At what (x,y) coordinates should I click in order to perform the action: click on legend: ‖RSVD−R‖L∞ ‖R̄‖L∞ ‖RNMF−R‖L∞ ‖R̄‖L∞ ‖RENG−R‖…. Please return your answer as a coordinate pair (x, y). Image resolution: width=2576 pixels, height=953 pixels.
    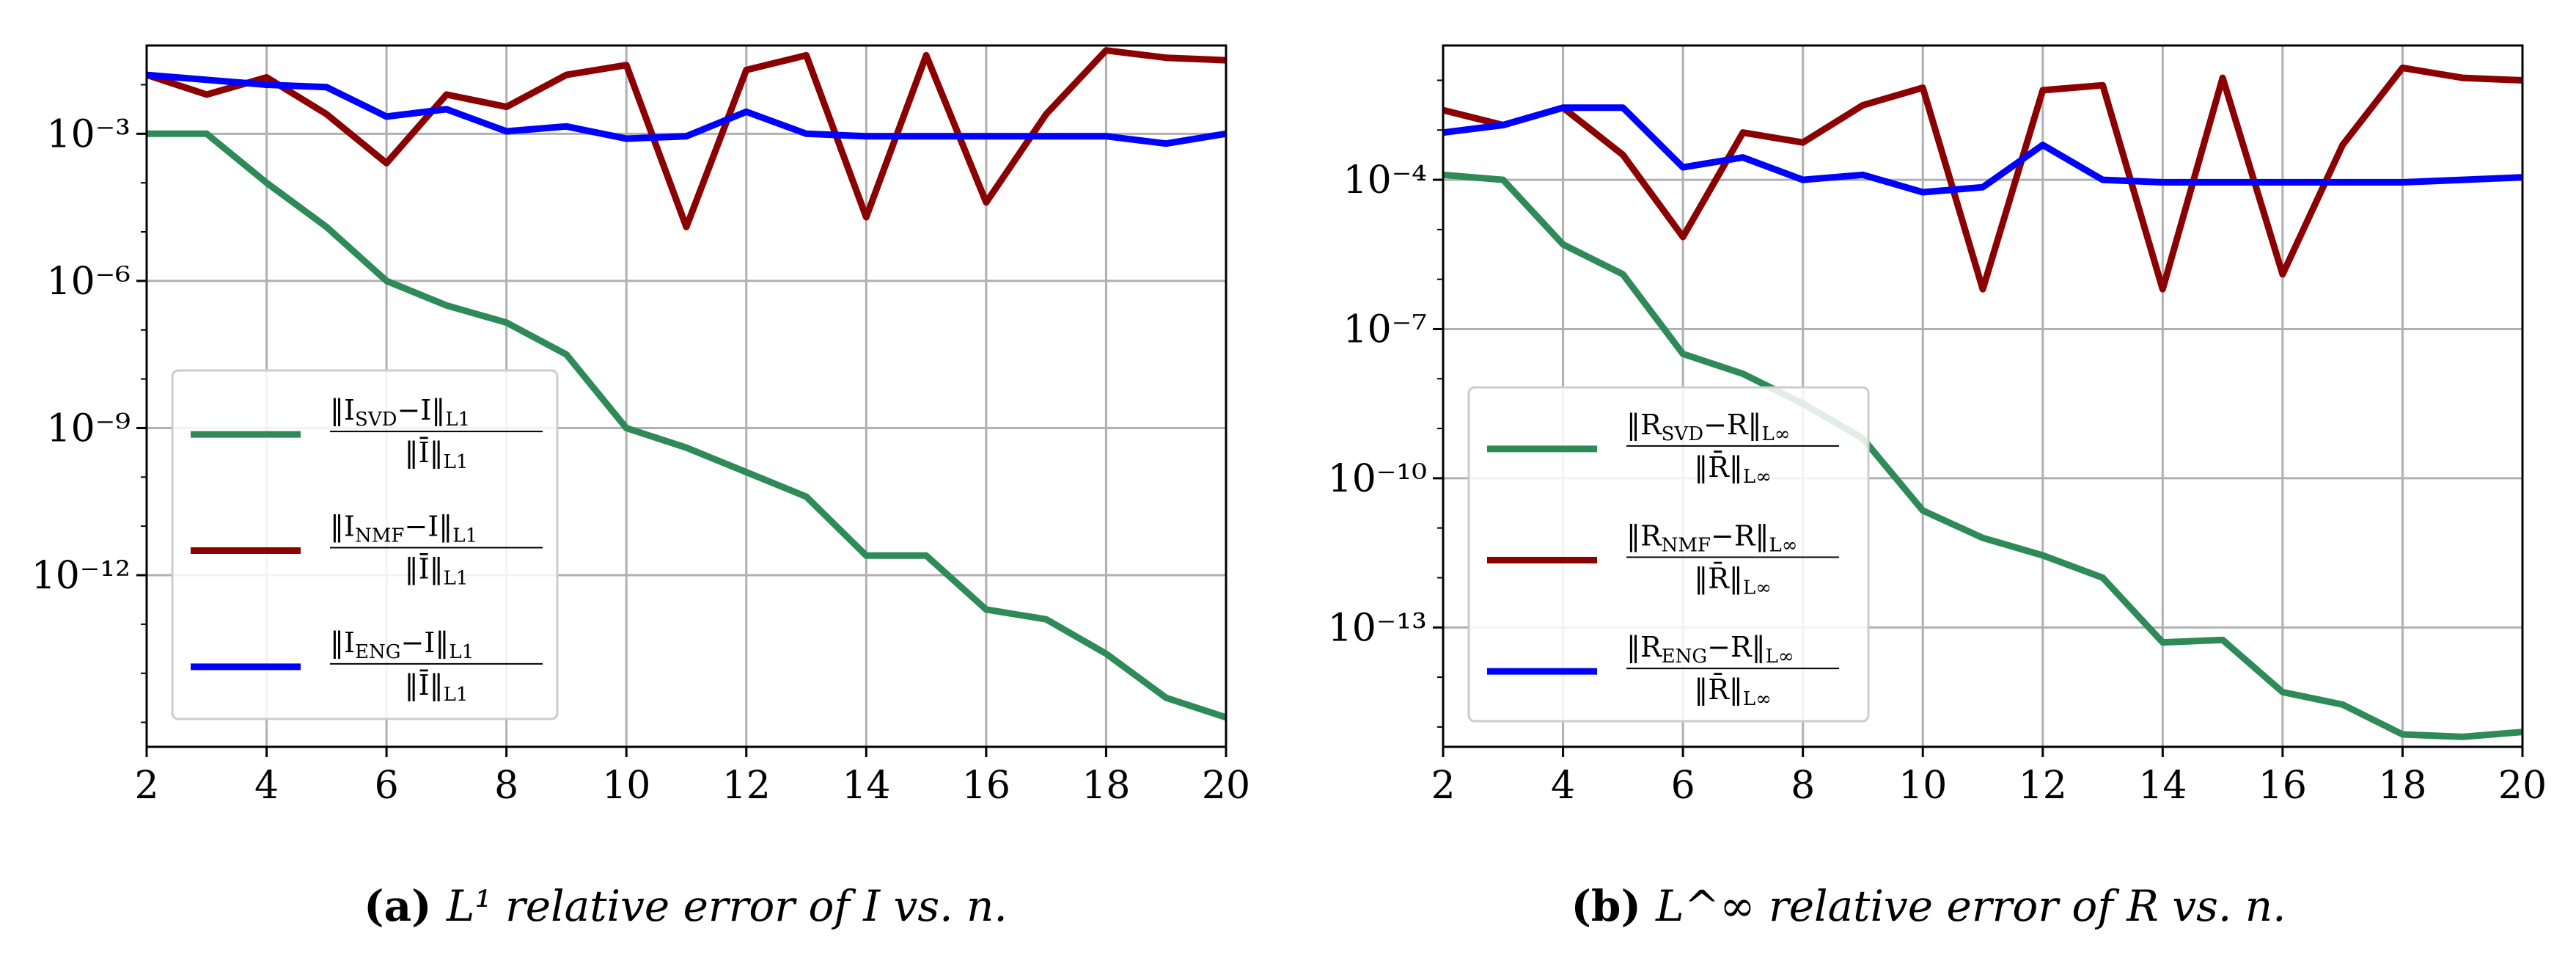
    Looking at the image, I should click on (1669, 554).